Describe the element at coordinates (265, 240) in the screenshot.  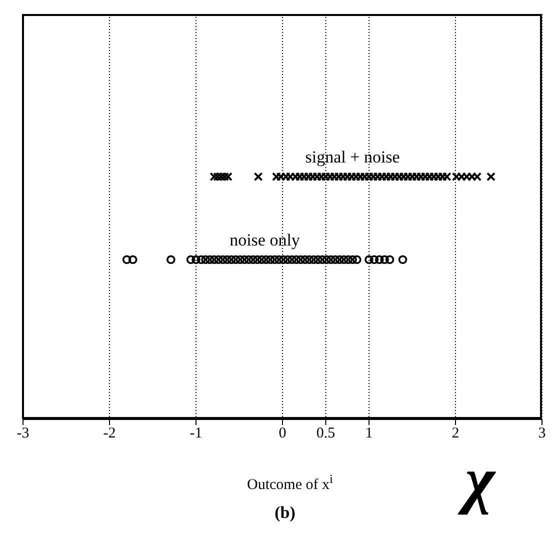
I see `y-tick-label: noise only` at that location.